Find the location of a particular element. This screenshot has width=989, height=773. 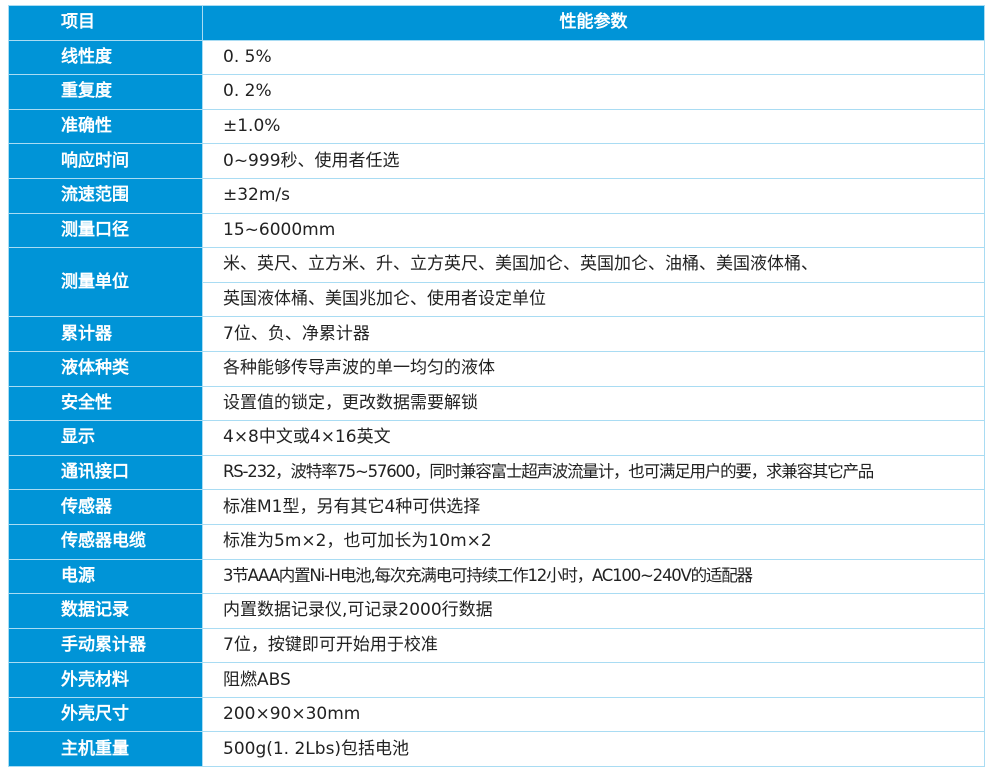

table-row: 测量单位 米、英尺、立方米、升、立方英尺、美国加仑、英国加仑、油桶、美国液体桶、 is located at coordinates (496, 282).